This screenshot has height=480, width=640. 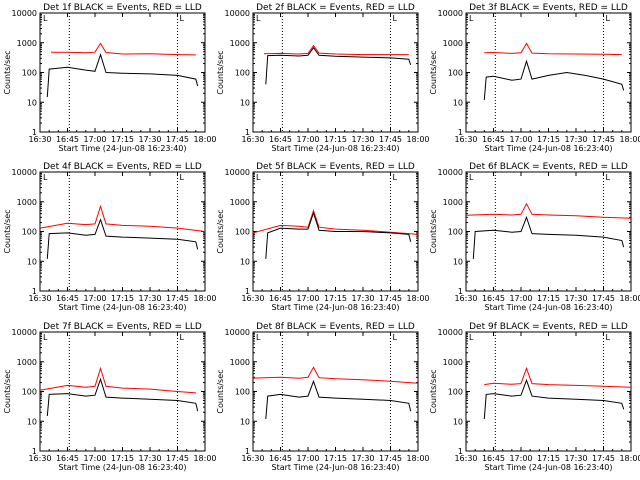 I want to click on panel-title: Det 6f BLACK = Events, RED = LLD, so click(x=548, y=167).